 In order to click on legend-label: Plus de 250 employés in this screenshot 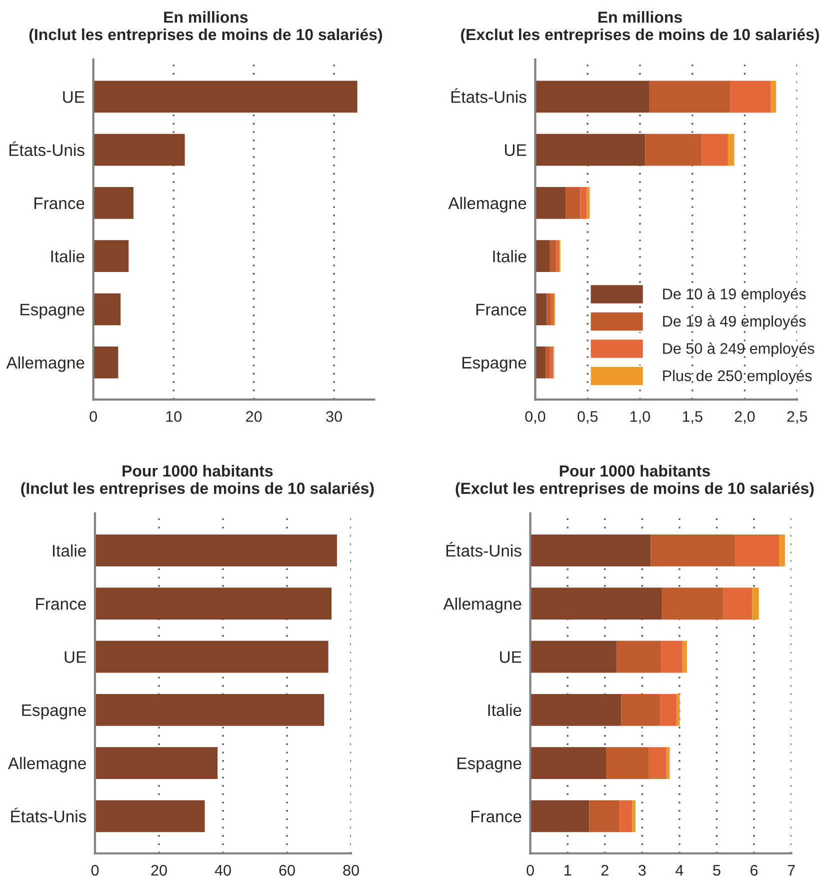, I will do `click(737, 377)`.